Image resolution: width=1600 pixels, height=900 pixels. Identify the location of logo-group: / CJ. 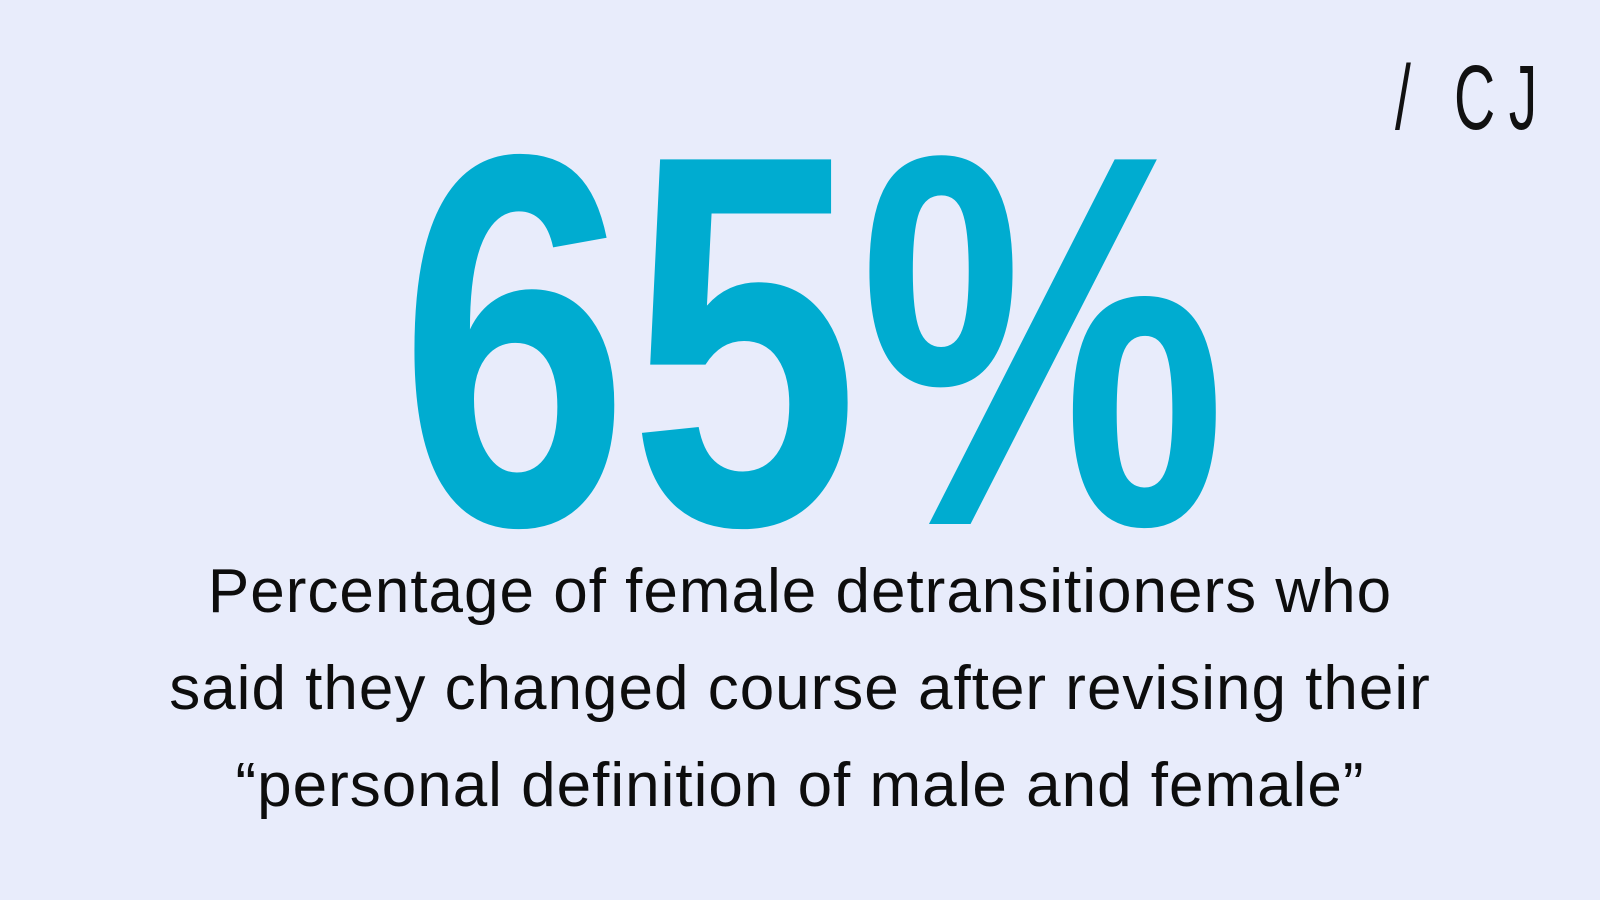
(1473, 98).